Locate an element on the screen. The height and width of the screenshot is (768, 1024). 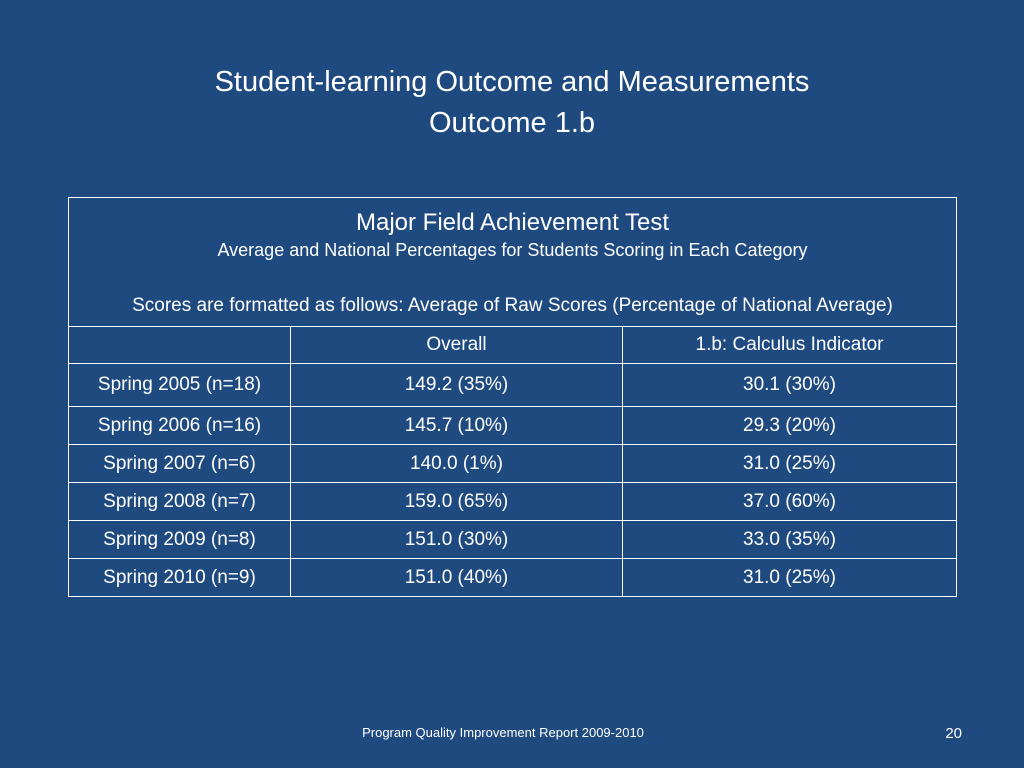
table-row: Spring 2010 (n=9) 151.0 (40%) 31.0 (25%) is located at coordinates (512, 577).